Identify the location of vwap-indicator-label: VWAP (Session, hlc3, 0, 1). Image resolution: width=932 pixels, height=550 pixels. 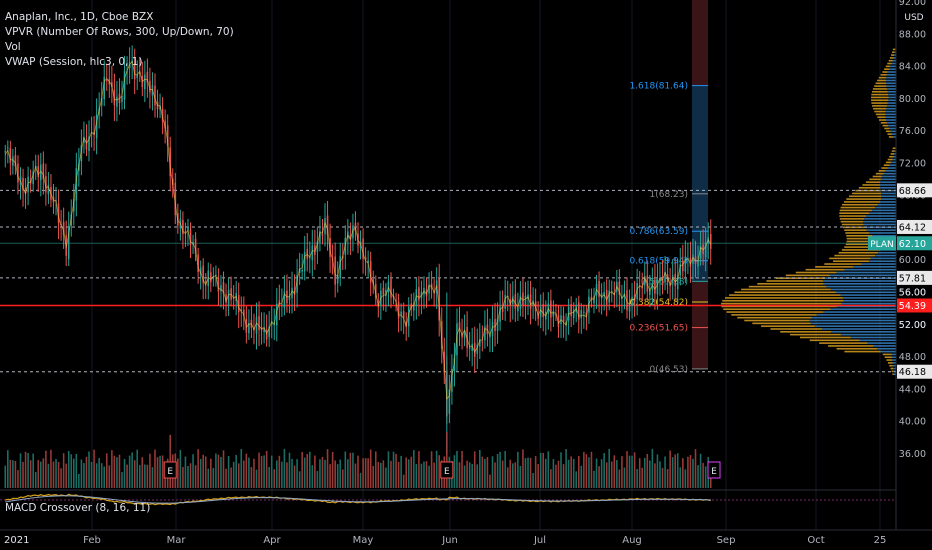
(74, 62).